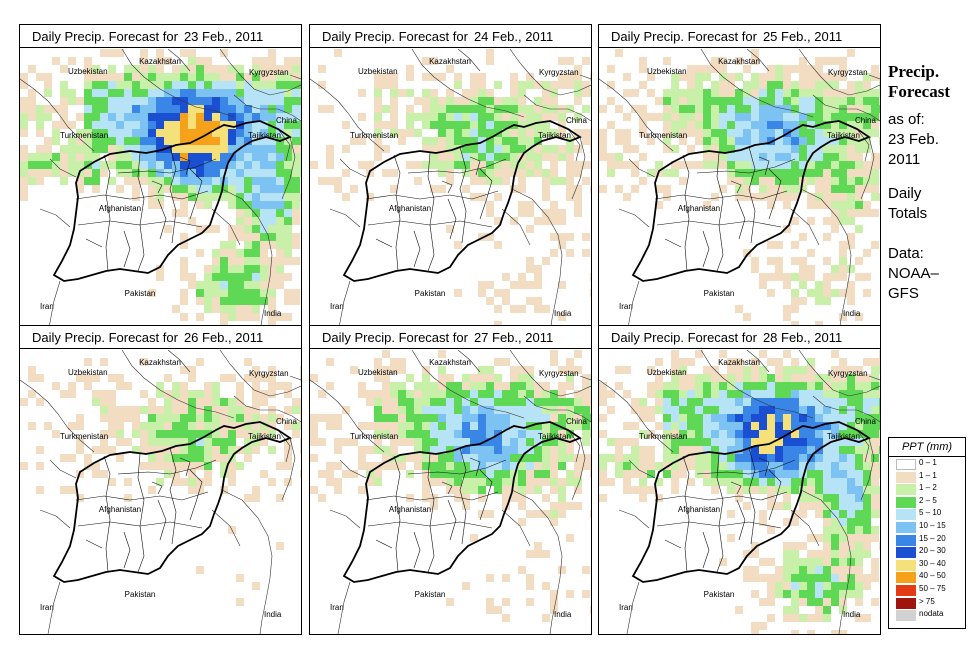 This screenshot has width=975, height=646. I want to click on legend-swatch, so click(906, 578).